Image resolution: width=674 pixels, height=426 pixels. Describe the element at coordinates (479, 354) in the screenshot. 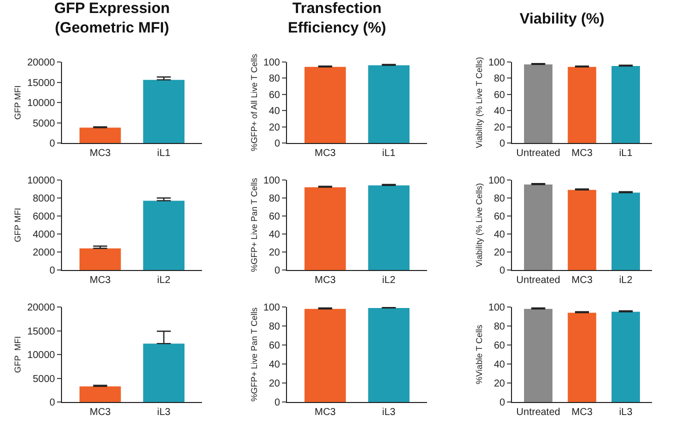

I see `y-axis-title: %Viable T Cells` at that location.